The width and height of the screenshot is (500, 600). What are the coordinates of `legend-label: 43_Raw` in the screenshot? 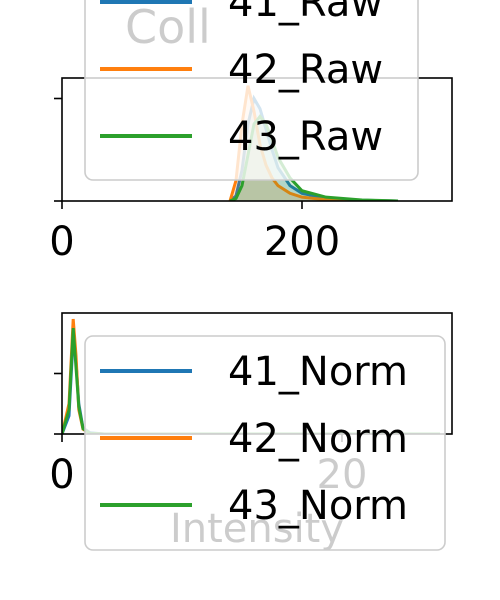 It's located at (305, 137).